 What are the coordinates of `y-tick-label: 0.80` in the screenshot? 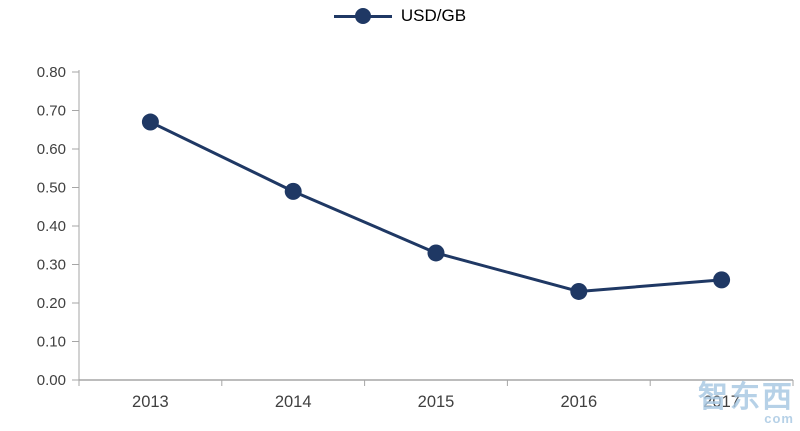 It's located at (51, 72).